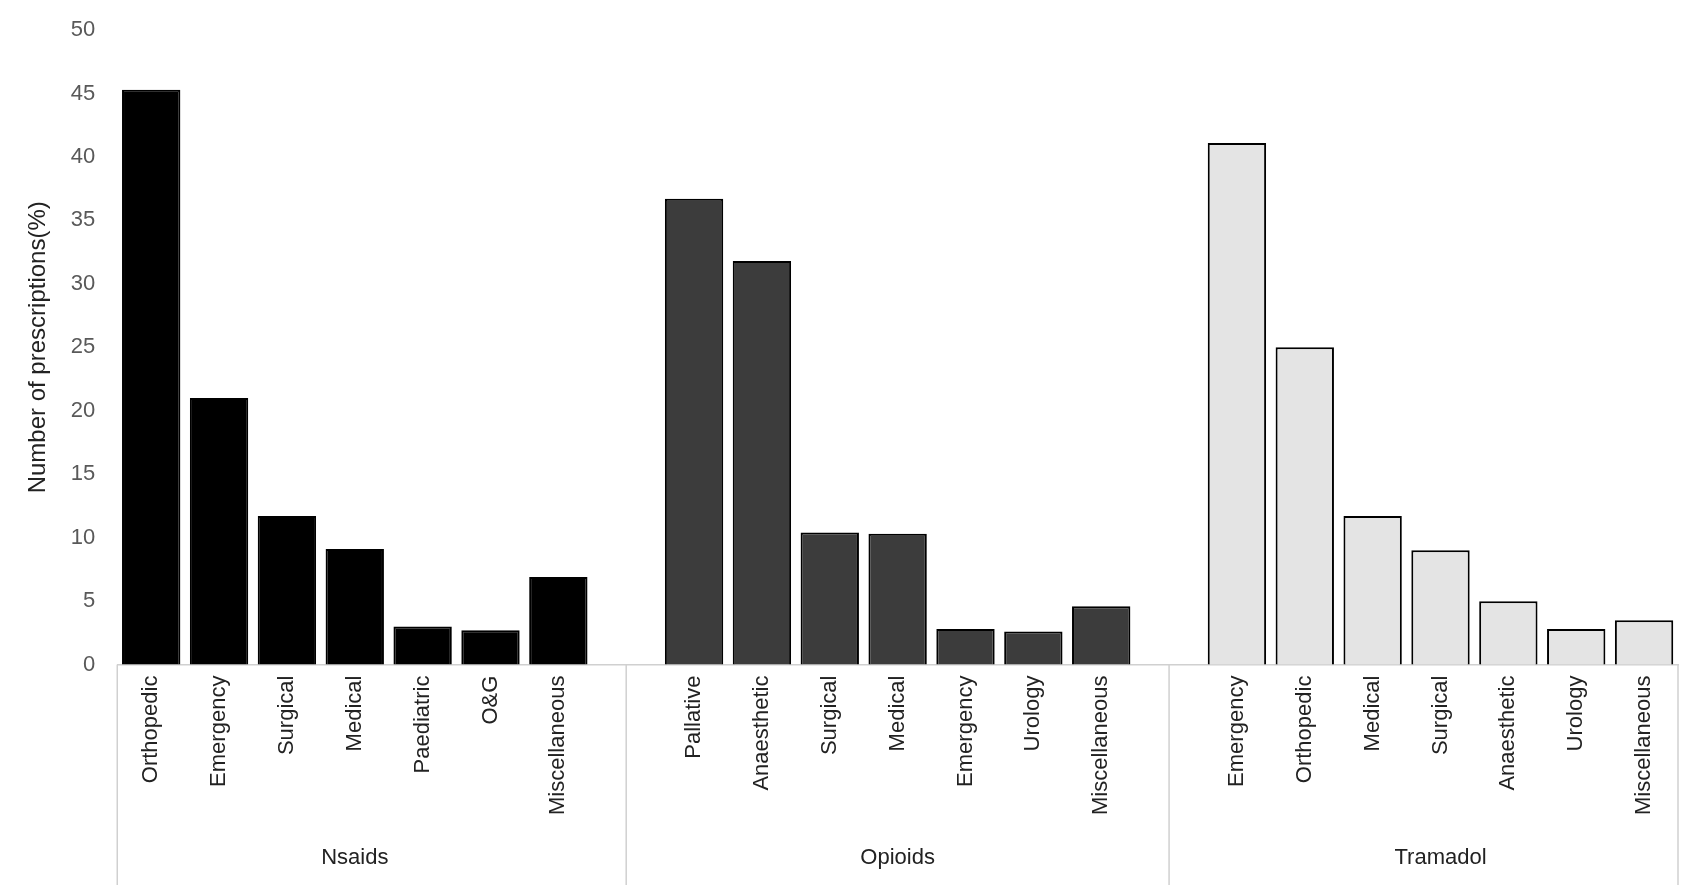  What do you see at coordinates (693, 717) in the screenshot?
I see `x-tick-label: Pallative` at bounding box center [693, 717].